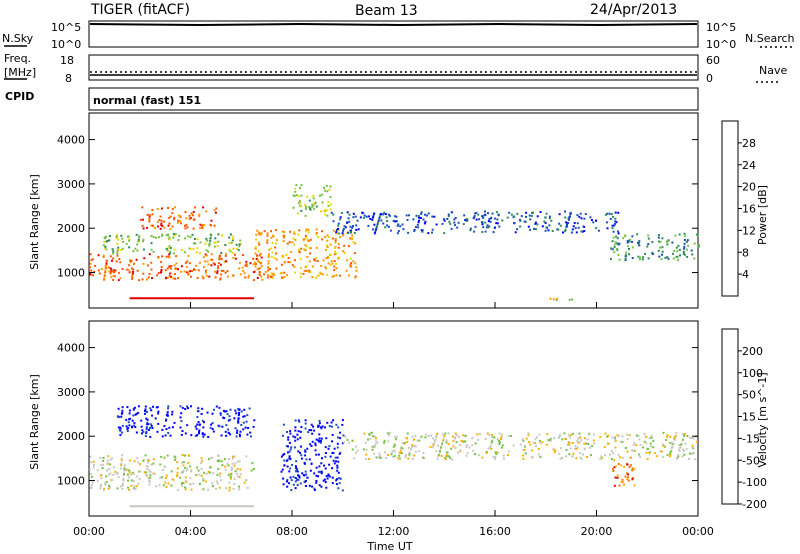 Image resolution: width=800 pixels, height=554 pixels. Describe the element at coordinates (698, 531) in the screenshot. I see `x-tick-label: 00:00` at that location.